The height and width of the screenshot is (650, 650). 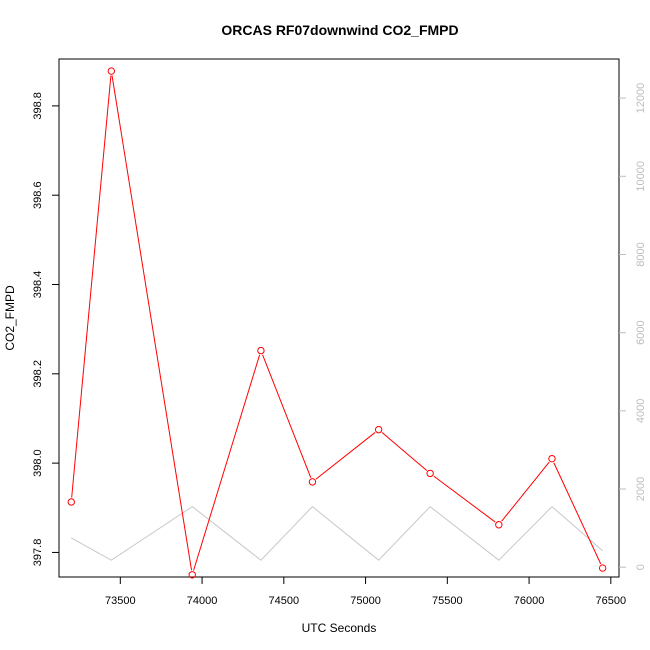 I want to click on y2-tick-label: 6000, so click(x=641, y=332).